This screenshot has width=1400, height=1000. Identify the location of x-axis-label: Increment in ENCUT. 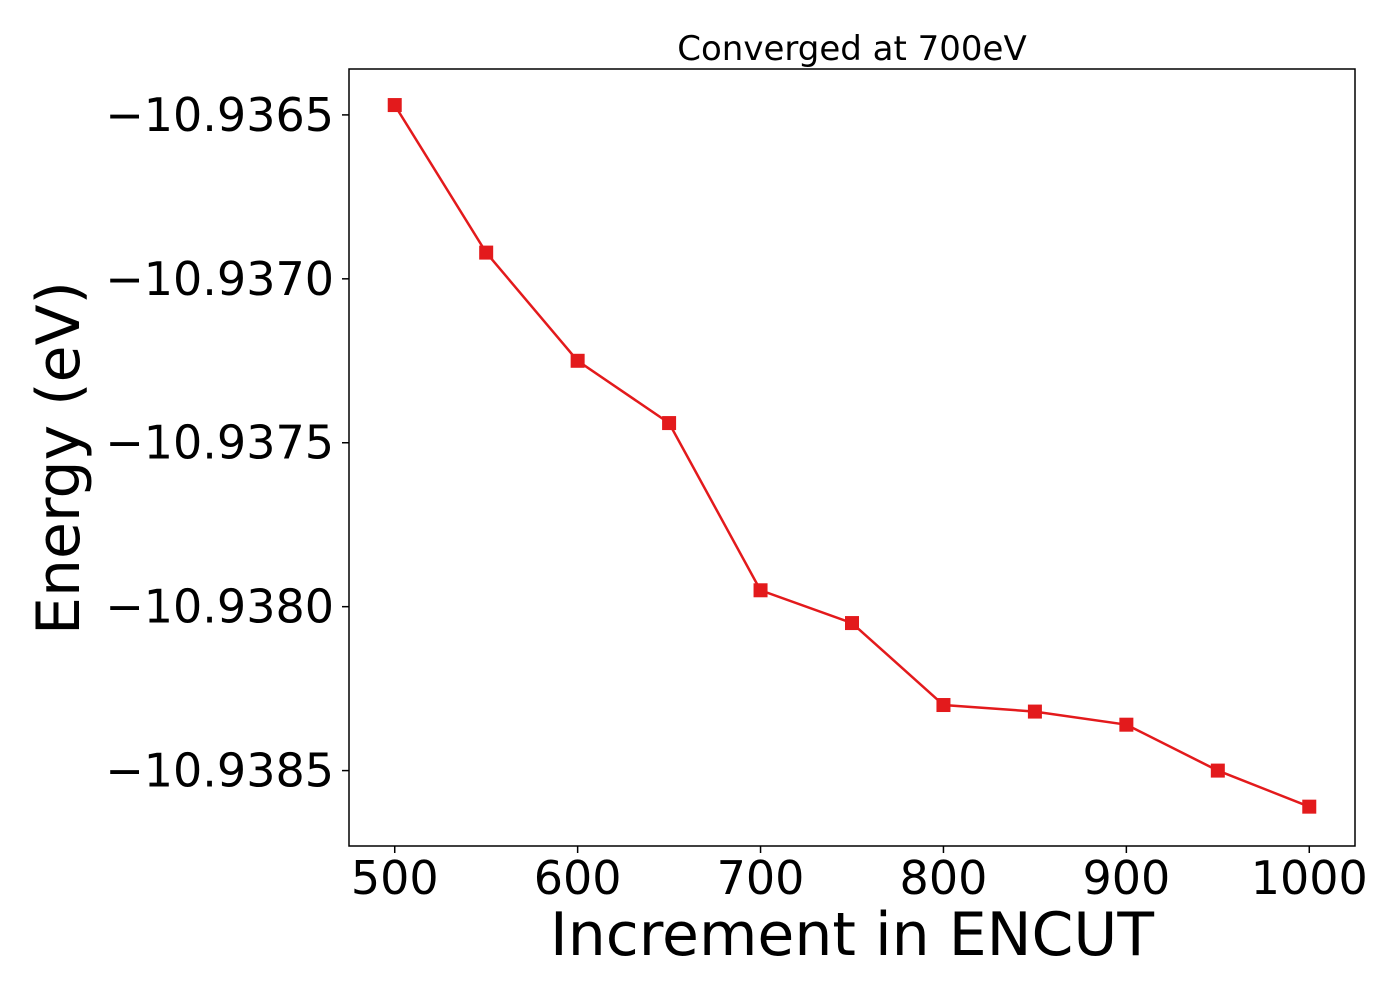
(852, 935).